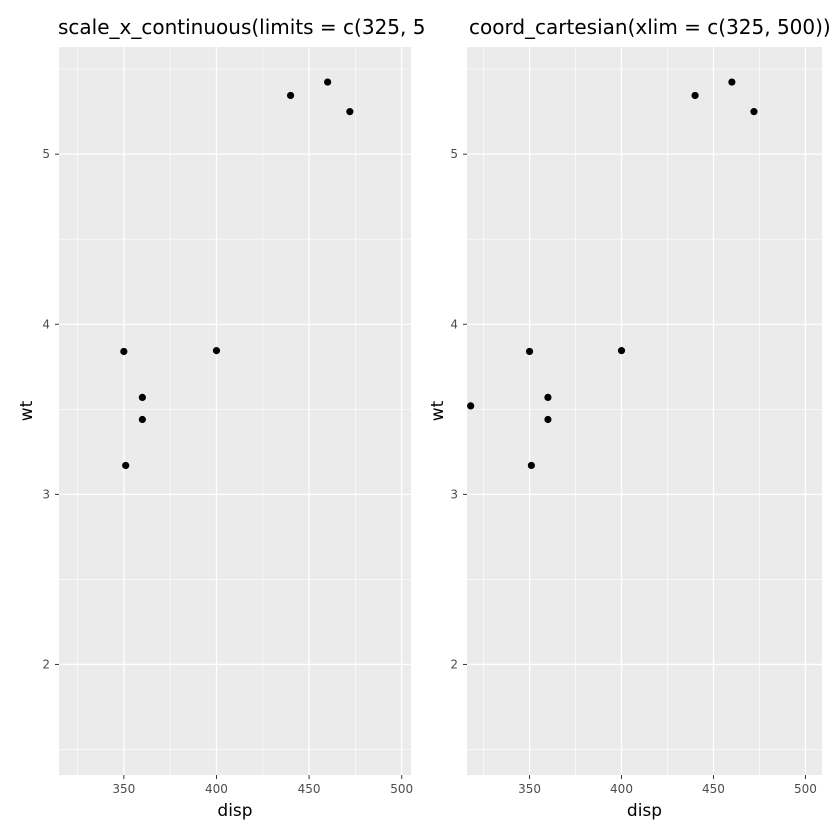 Image resolution: width=840 pixels, height=840 pixels. What do you see at coordinates (650, 27) in the screenshot?
I see `plot-title: coord_cartesian(xlim = c(325, 500))` at bounding box center [650, 27].